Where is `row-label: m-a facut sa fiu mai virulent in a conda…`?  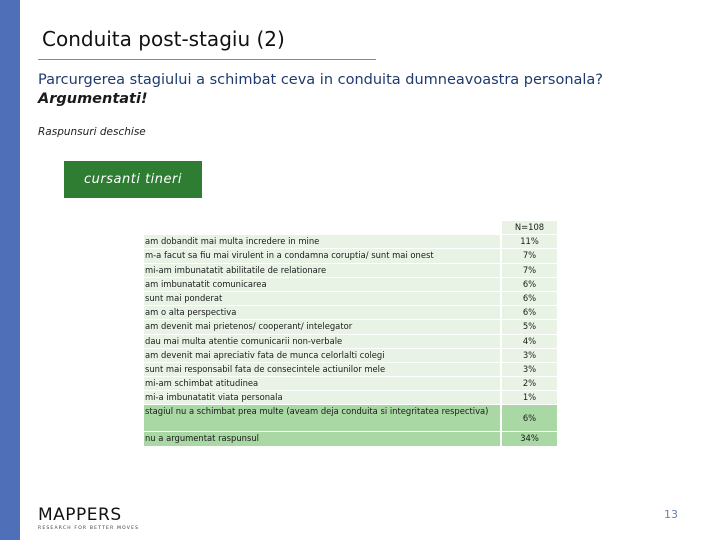
row-label: m-a facut sa fiu mai virulent in a conda… is located at coordinates (322, 256).